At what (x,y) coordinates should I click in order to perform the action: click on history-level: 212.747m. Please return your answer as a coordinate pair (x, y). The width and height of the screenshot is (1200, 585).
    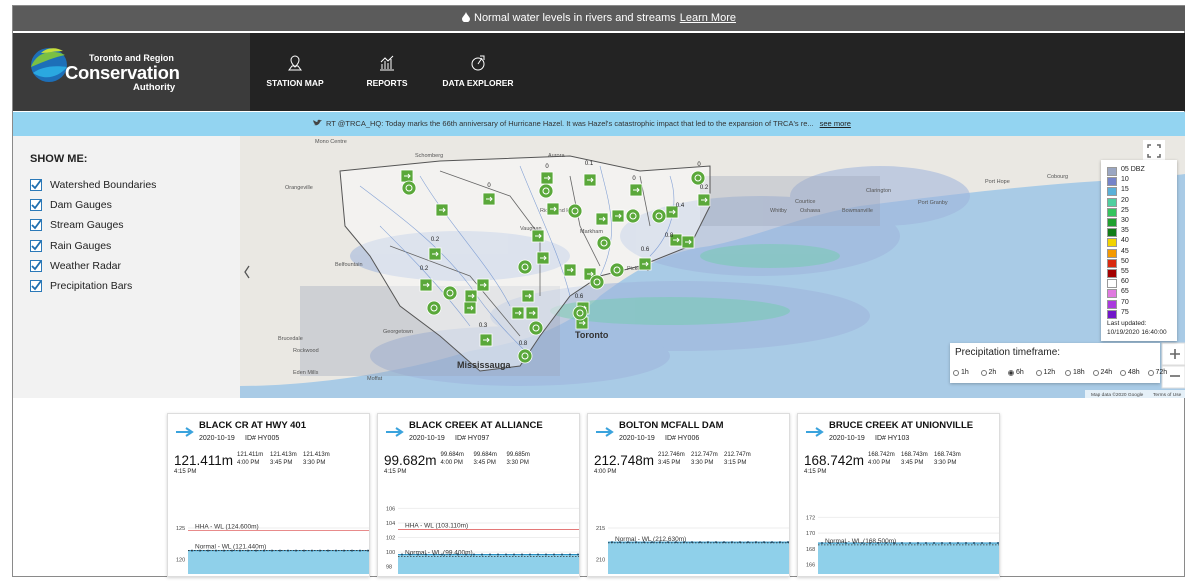
    Looking at the image, I should click on (704, 455).